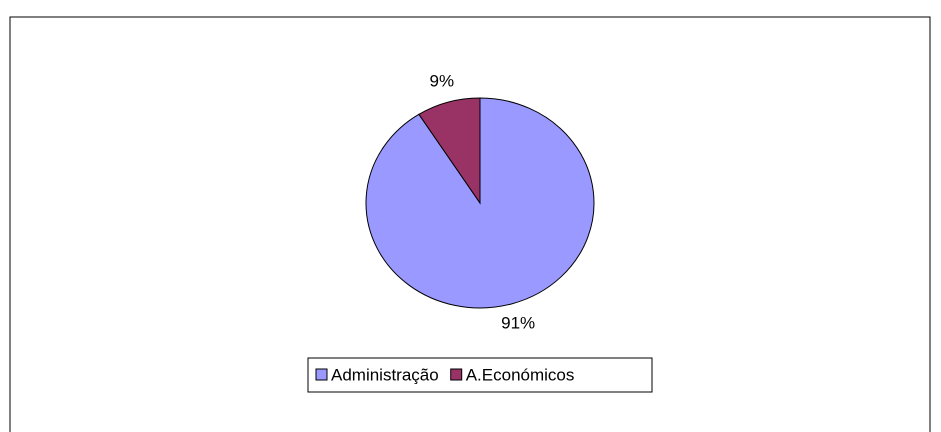  What do you see at coordinates (442, 80) in the screenshot?
I see `data-label: 9%` at bounding box center [442, 80].